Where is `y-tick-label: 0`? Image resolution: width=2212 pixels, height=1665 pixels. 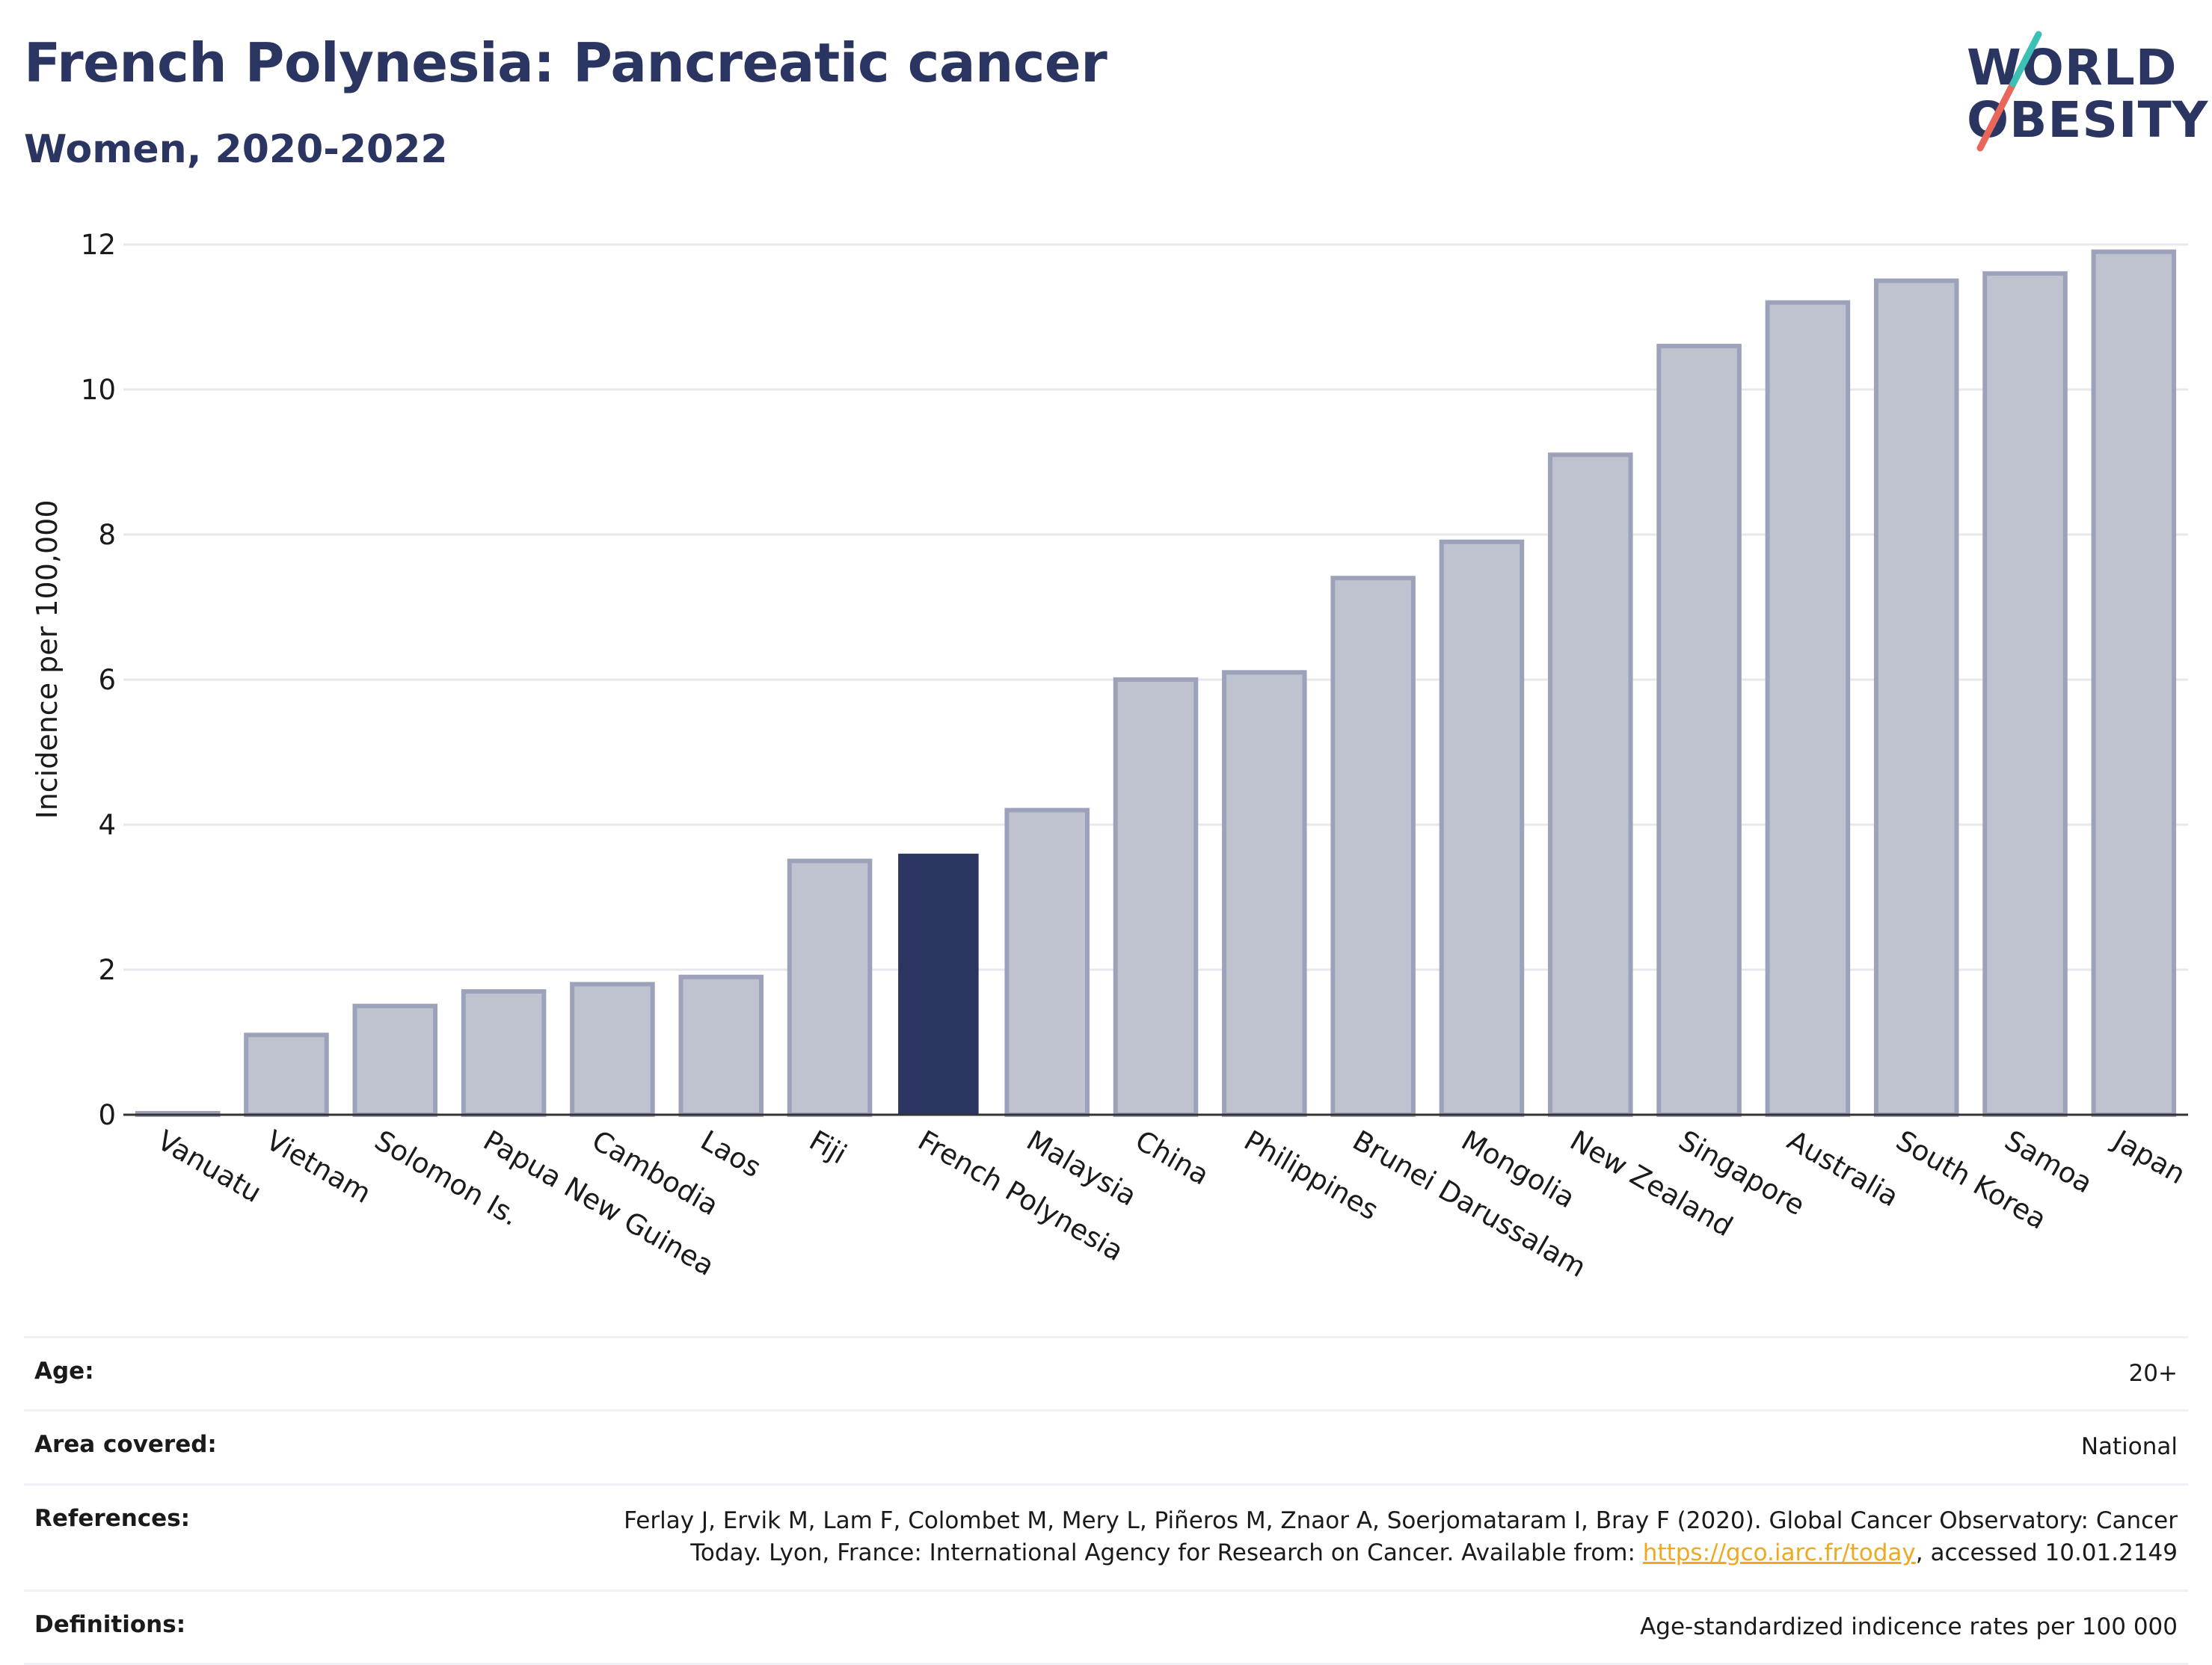 y-tick-label: 0 is located at coordinates (107, 1115).